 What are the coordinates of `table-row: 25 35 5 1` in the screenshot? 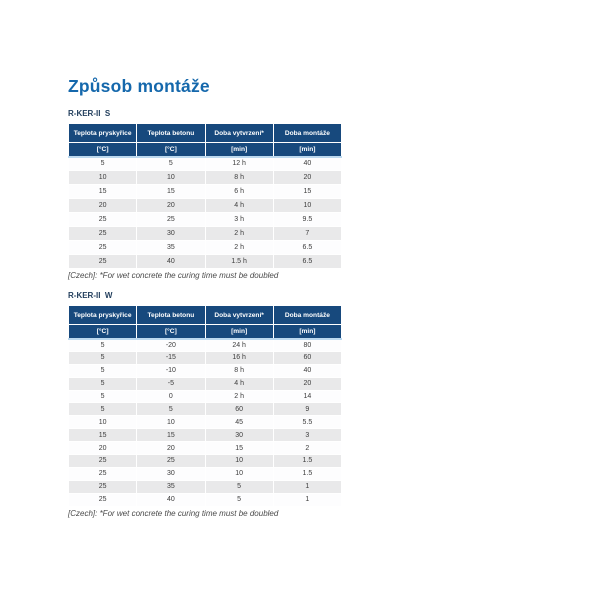 It's located at (205, 486).